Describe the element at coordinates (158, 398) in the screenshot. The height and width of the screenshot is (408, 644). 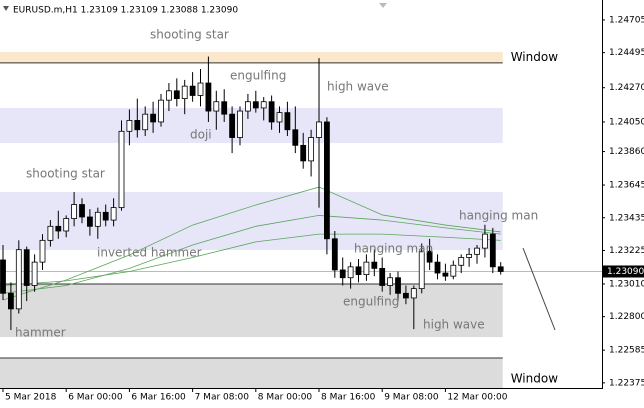
I see `x-tick-label: 6 Mar 16:00` at that location.